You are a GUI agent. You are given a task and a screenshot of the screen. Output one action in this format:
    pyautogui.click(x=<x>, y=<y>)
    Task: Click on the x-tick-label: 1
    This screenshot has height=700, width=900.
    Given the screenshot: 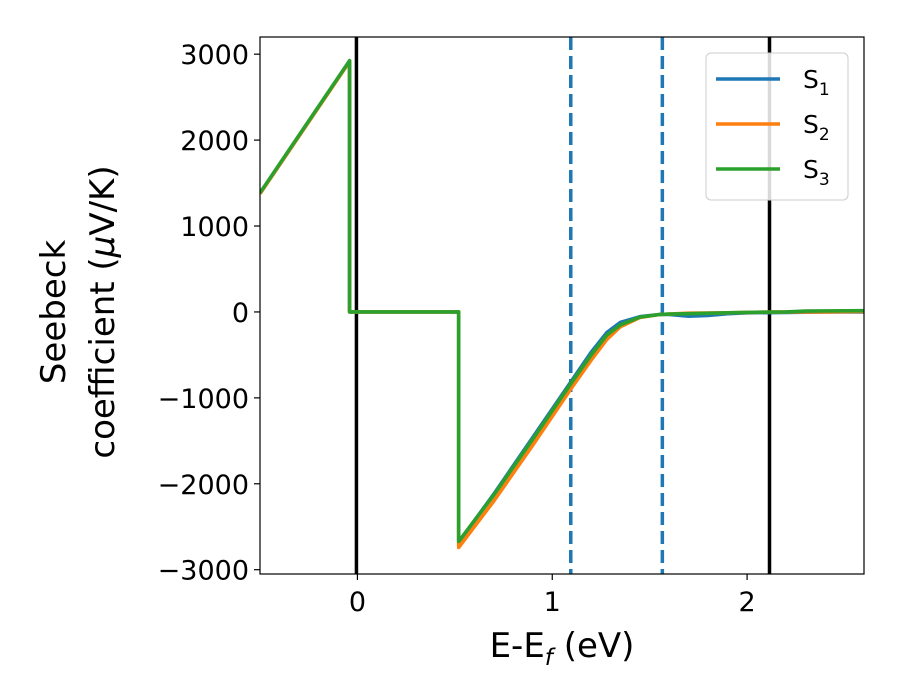 What is the action you would take?
    pyautogui.click(x=552, y=602)
    